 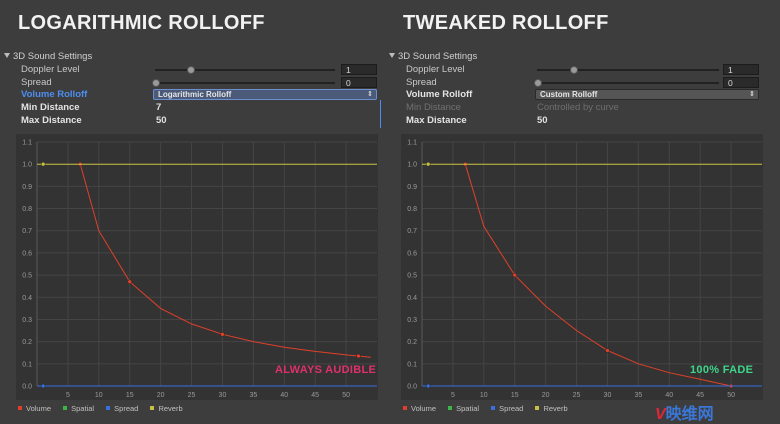 What do you see at coordinates (326, 370) in the screenshot?
I see `caption-always-audible: ALWAYS AUDIBLE` at bounding box center [326, 370].